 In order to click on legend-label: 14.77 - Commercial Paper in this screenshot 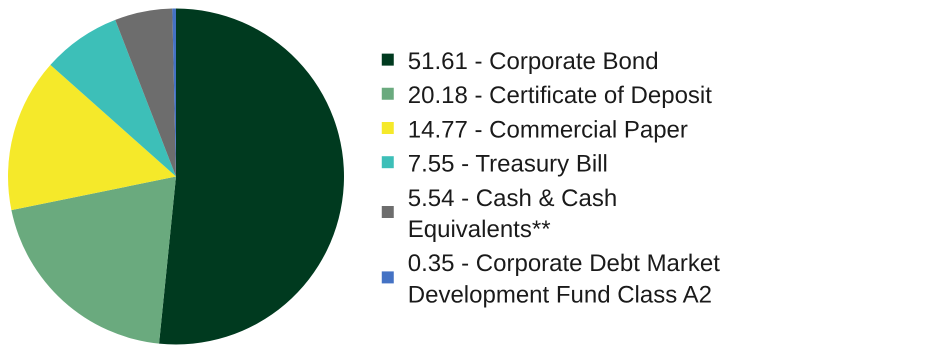, I will do `click(548, 130)`.